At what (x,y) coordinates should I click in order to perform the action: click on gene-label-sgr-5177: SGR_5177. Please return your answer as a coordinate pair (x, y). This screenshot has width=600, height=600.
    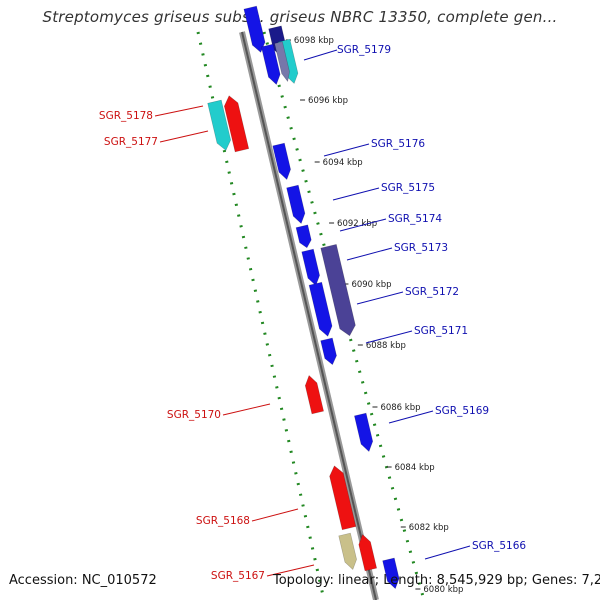
    Looking at the image, I should click on (131, 142).